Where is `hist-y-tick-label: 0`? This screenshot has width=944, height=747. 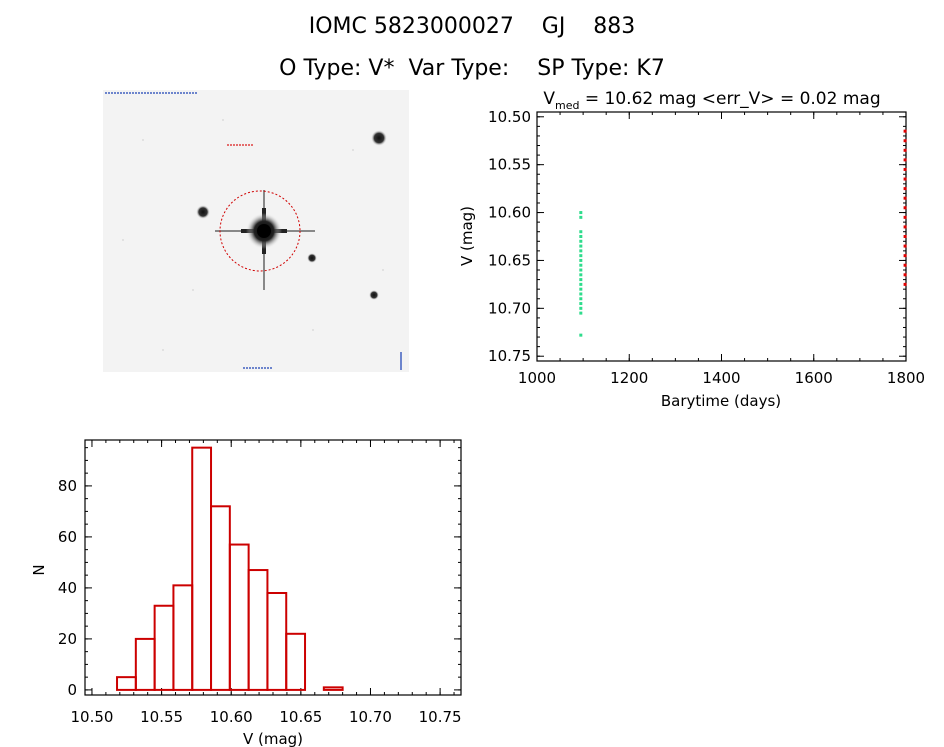 hist-y-tick-label: 0 is located at coordinates (72, 690).